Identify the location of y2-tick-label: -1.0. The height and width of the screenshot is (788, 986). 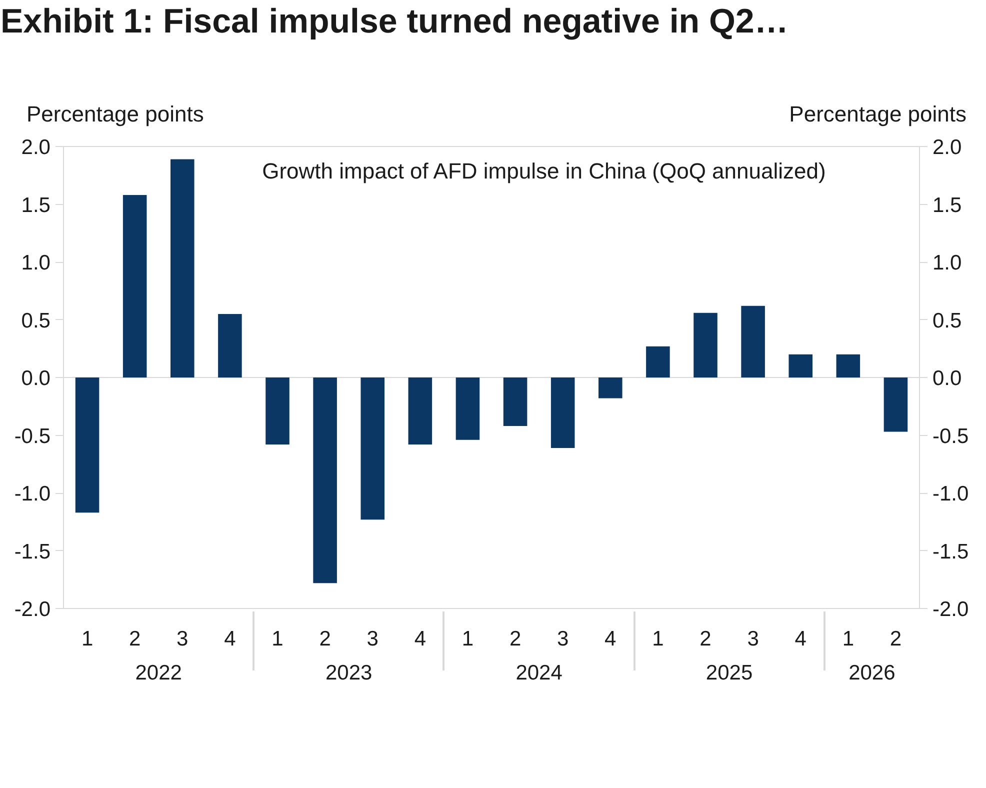
(950, 494).